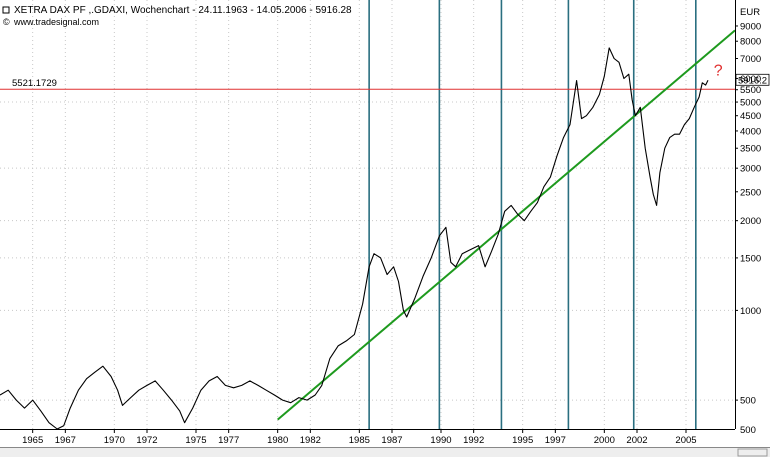 The image size is (770, 457). I want to click on last-value-label: 5916.2, so click(752, 80).